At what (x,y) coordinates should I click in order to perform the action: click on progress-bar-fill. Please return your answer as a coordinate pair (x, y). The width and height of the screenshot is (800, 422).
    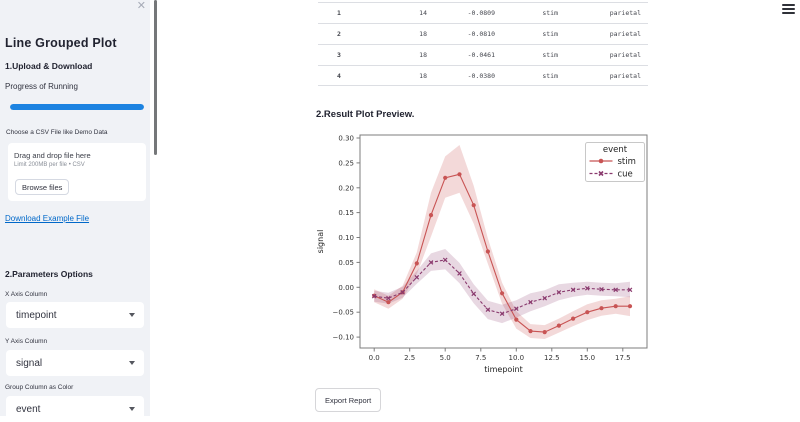
    Looking at the image, I should click on (77, 107).